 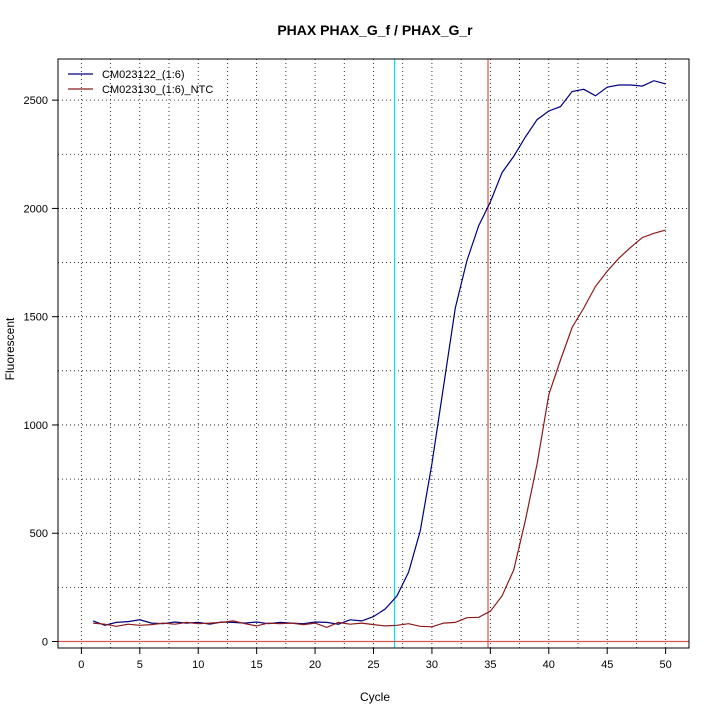 What do you see at coordinates (373, 665) in the screenshot?
I see `x-tick-label: 25` at bounding box center [373, 665].